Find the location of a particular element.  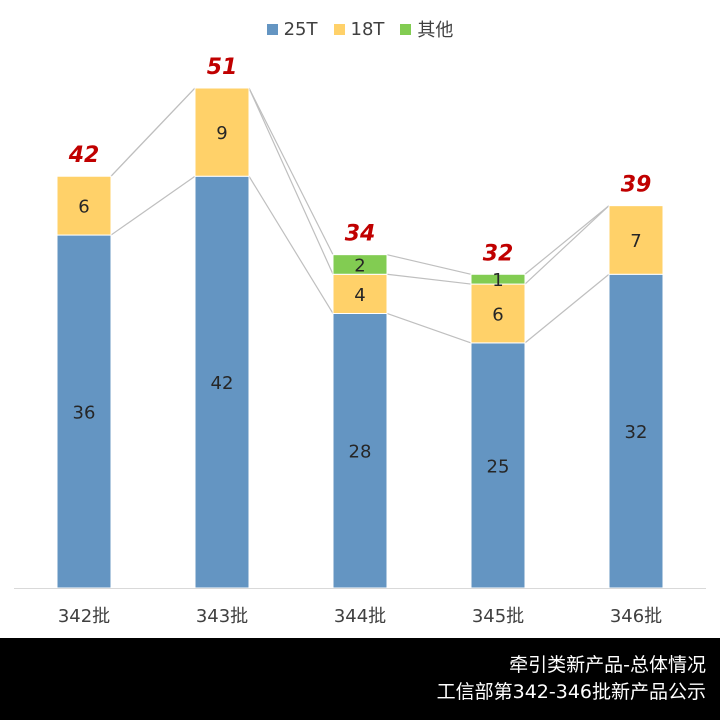

legend: 25T 18T 其他 is located at coordinates (360, 29).